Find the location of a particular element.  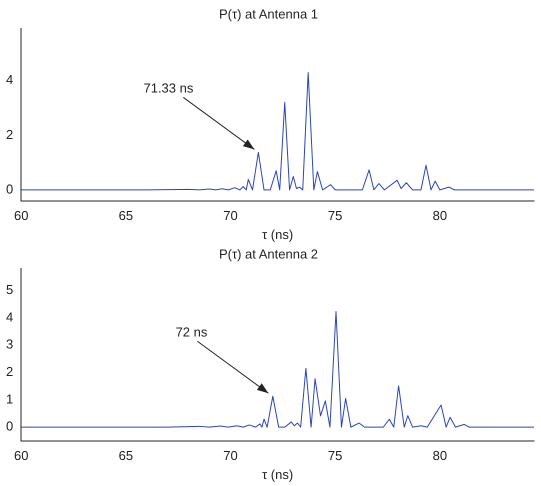

annotation: 71.33 ns is located at coordinates (168, 88).